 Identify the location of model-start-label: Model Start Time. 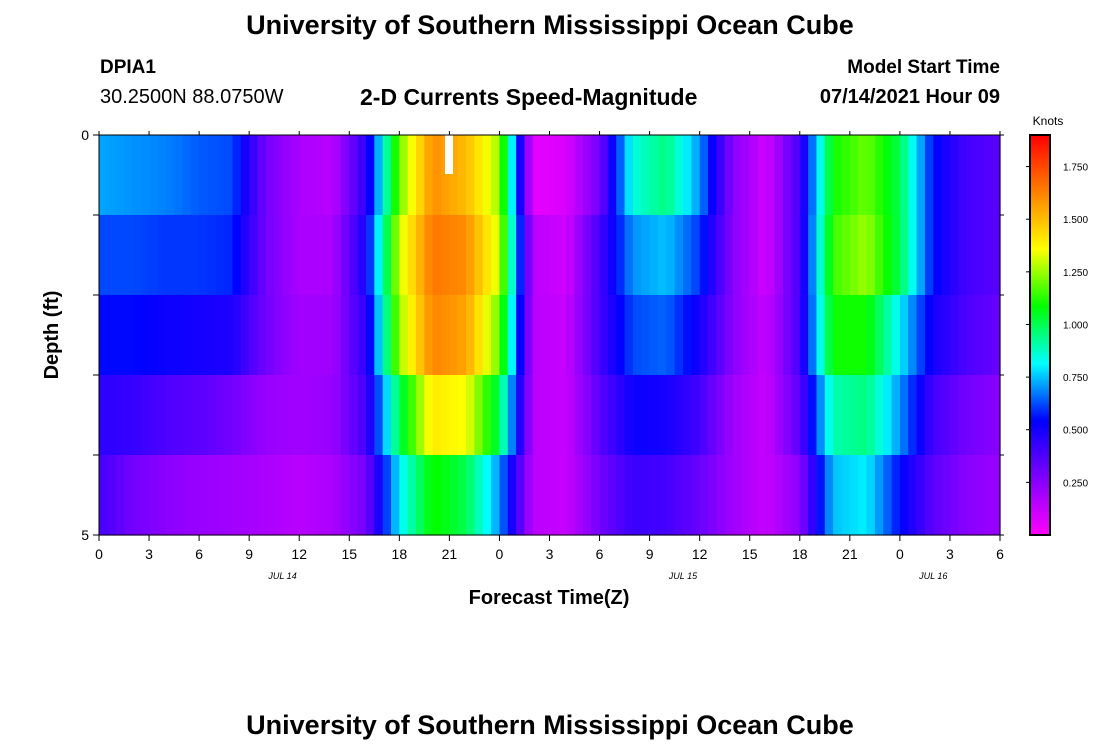
(923, 67).